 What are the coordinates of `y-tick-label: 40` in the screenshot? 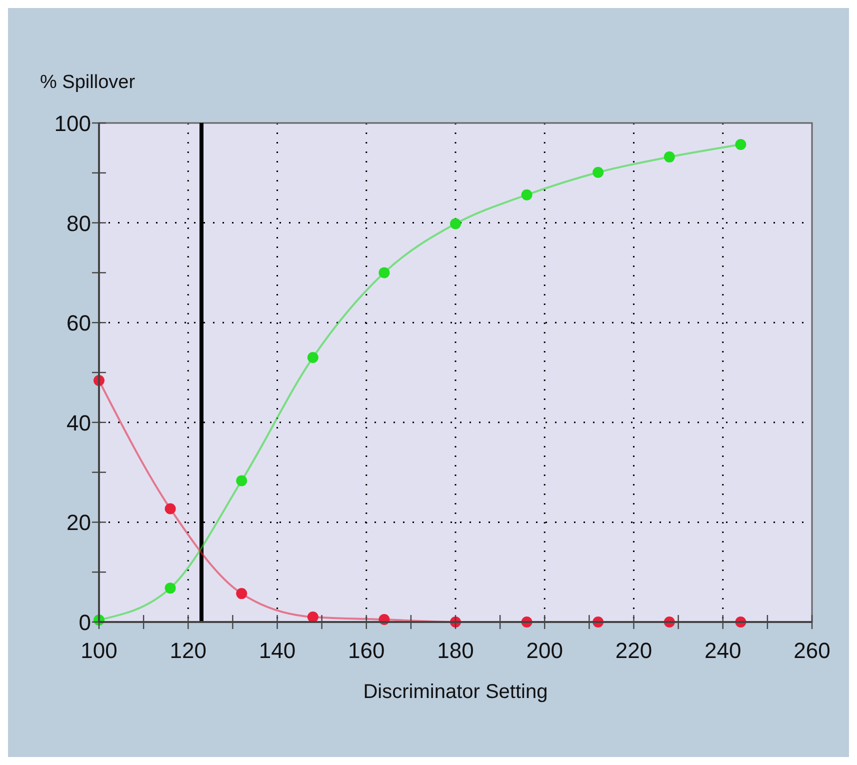 It's located at (78, 423).